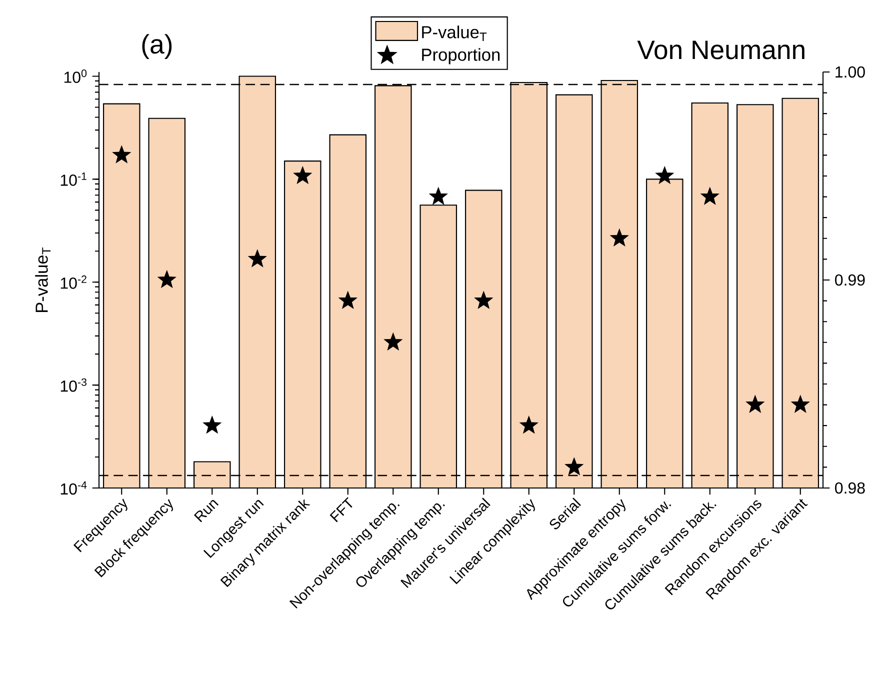 This screenshot has width=891, height=678. What do you see at coordinates (850, 72) in the screenshot?
I see `y2-tick-label: 1.00` at bounding box center [850, 72].